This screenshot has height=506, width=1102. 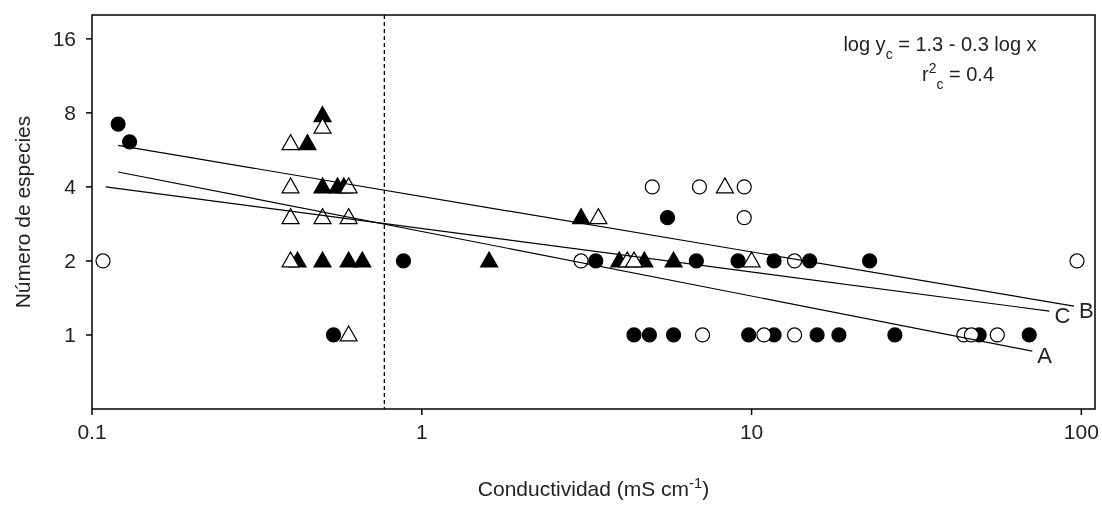 What do you see at coordinates (593, 487) in the screenshot?
I see `x-axis-title: Conductividad (mS cm$^{-1}$)` at bounding box center [593, 487].